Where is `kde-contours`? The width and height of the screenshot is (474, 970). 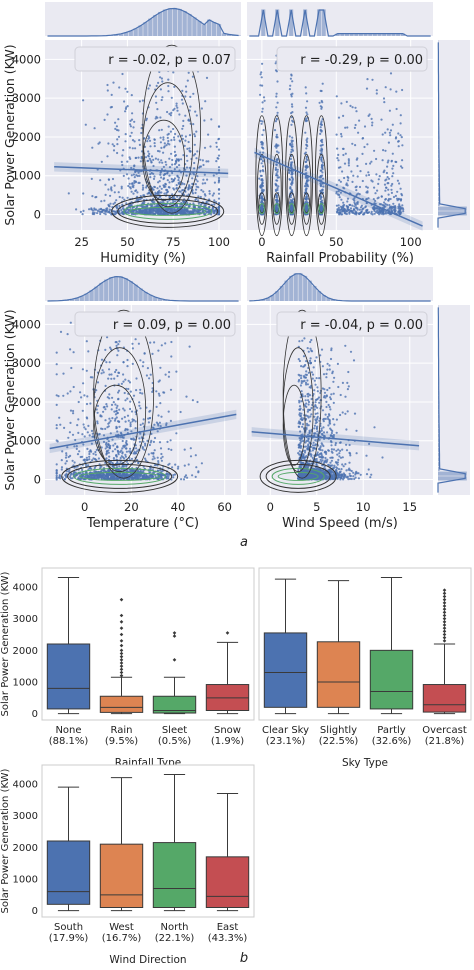 kde-contours is located at coordinates (168, 136).